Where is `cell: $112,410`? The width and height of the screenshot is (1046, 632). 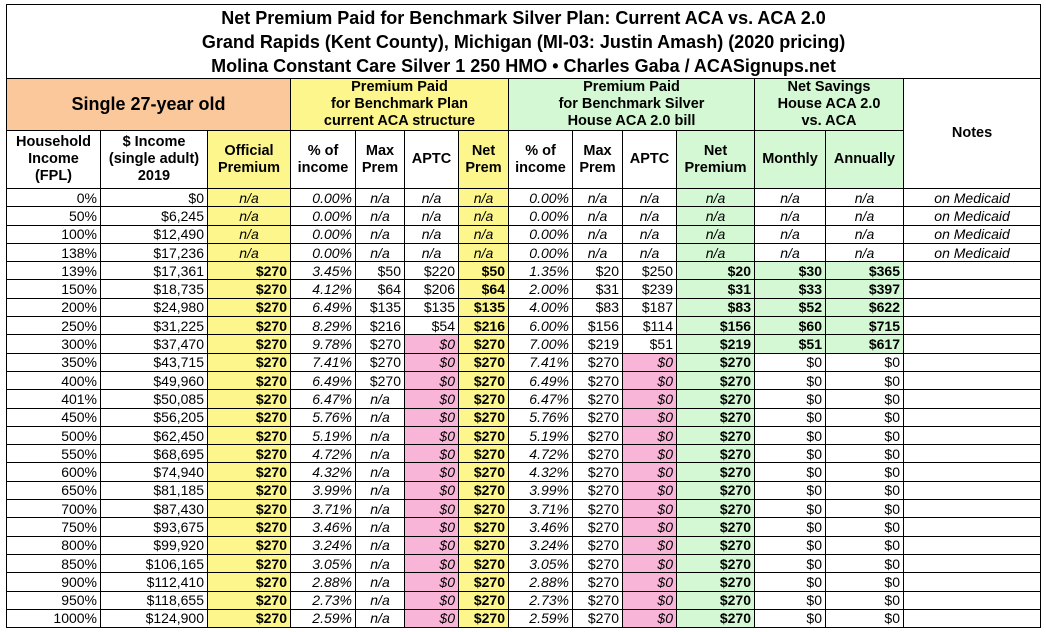 cell: $112,410 is located at coordinates (154, 582).